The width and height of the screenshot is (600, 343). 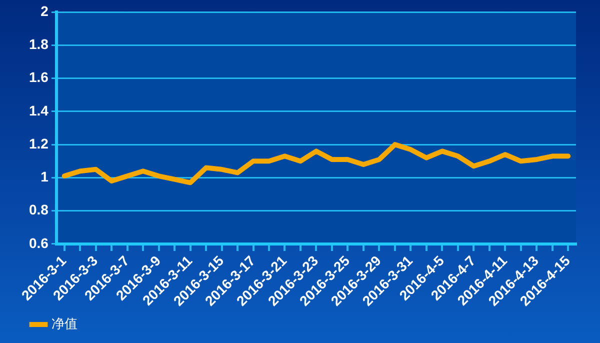 What do you see at coordinates (38, 143) in the screenshot?
I see `y-tick-label: 1.2` at bounding box center [38, 143].